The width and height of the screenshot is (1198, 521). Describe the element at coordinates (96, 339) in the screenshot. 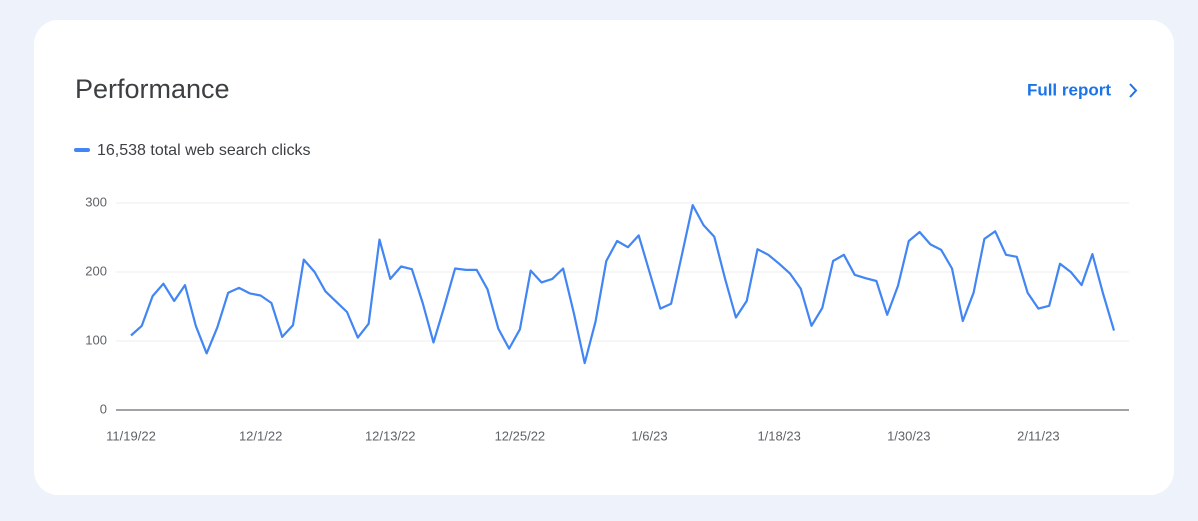

I see `y-tick-label: 100` at that location.